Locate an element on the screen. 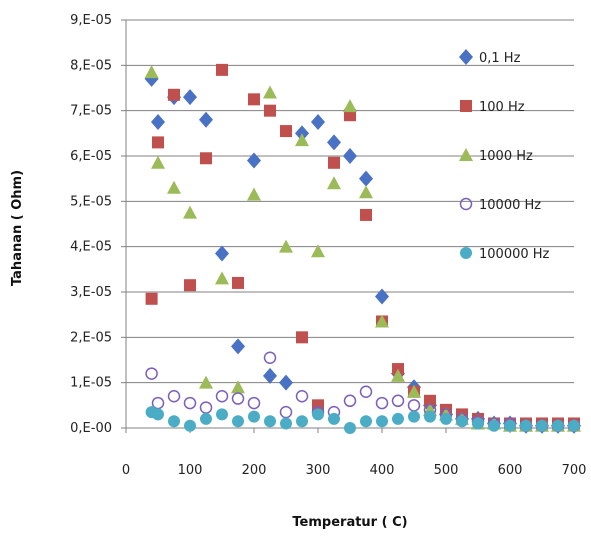 The image size is (591, 540). y-tick-label: 4,E-05 is located at coordinates (91, 247).